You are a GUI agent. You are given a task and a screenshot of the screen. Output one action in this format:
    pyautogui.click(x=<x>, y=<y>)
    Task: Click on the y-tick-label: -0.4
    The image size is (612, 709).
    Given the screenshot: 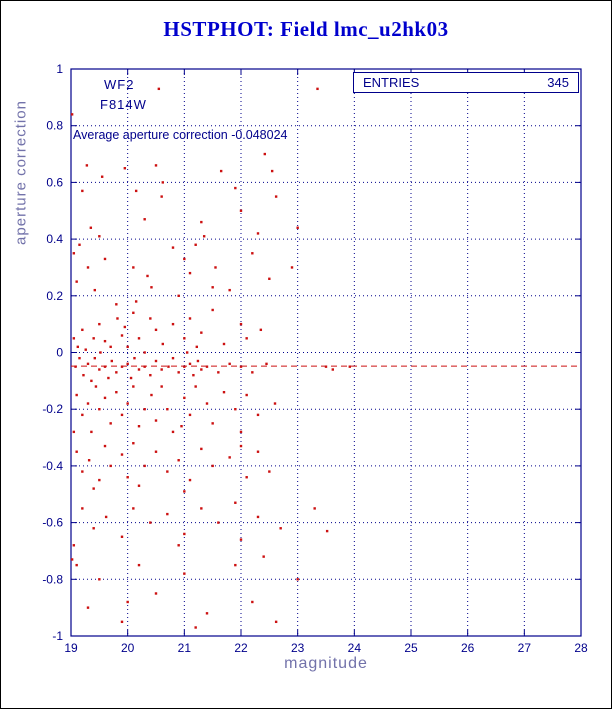 What is the action you would take?
    pyautogui.click(x=52, y=466)
    